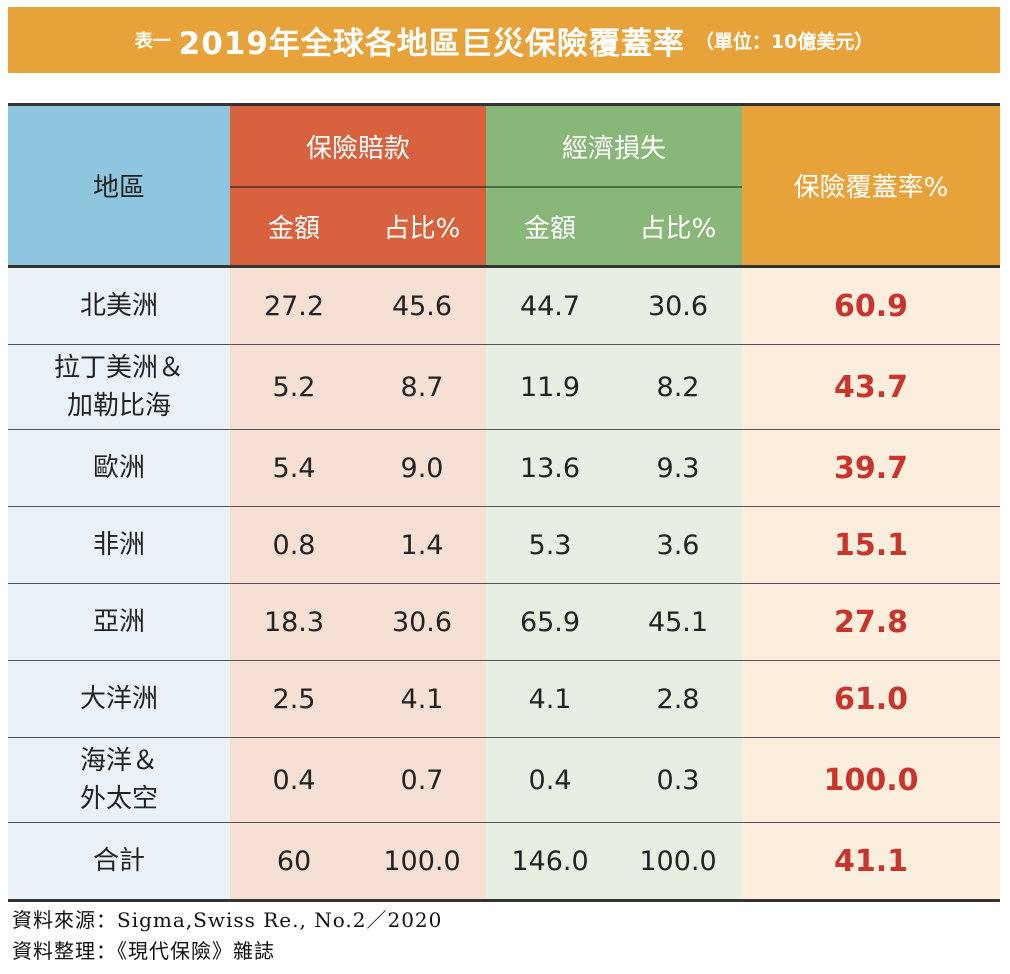 Image resolution: width=1010 pixels, height=974 pixels. I want to click on cell-loss-amount: 13.6, so click(550, 468).